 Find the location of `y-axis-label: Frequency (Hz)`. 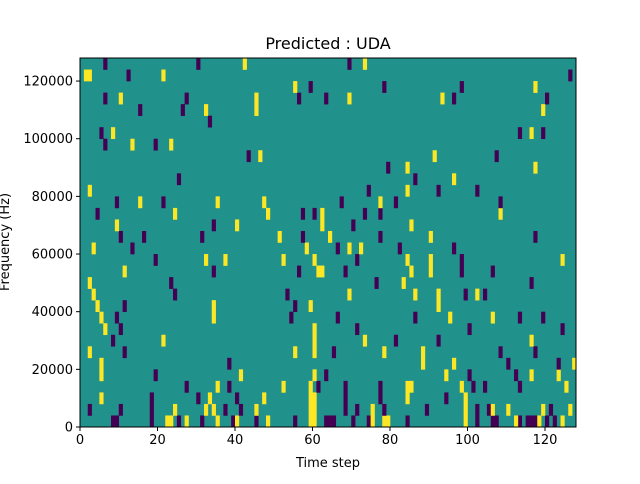

y-axis-label: Frequency (Hz) is located at coordinates (6, 242).